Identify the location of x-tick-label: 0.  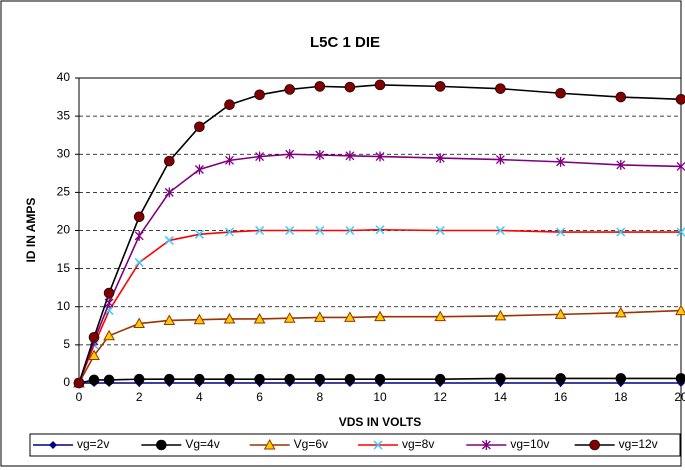
(79, 397).